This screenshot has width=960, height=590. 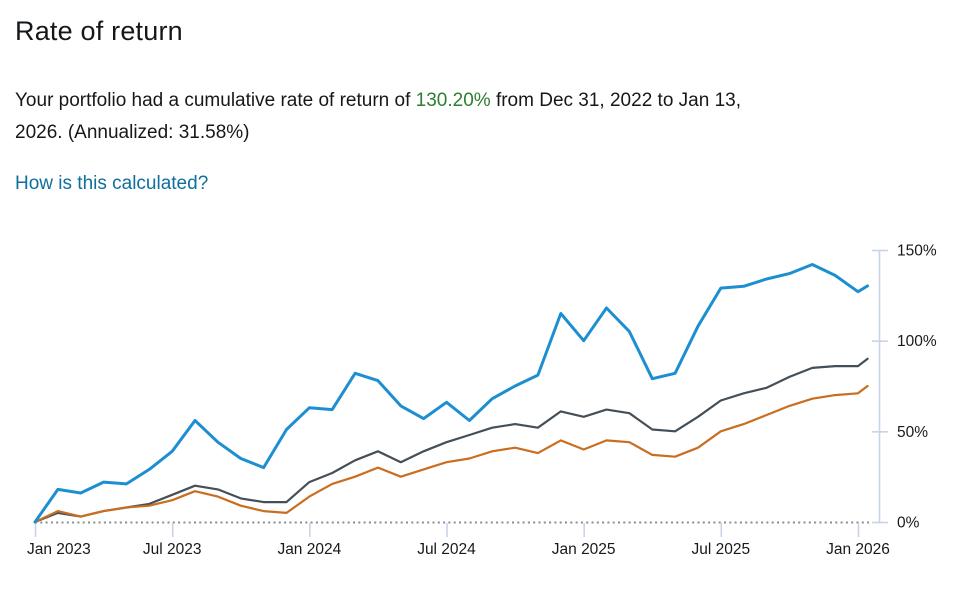 What do you see at coordinates (615, 100) in the screenshot?
I see `summary-middle: from Dec 31, 2022 to Jan 13,` at bounding box center [615, 100].